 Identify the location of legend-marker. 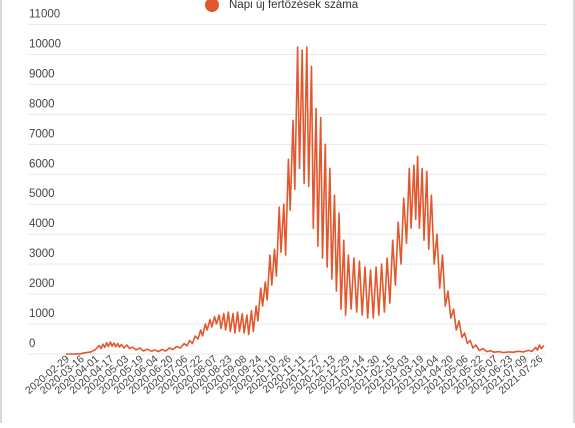
(212, 6).